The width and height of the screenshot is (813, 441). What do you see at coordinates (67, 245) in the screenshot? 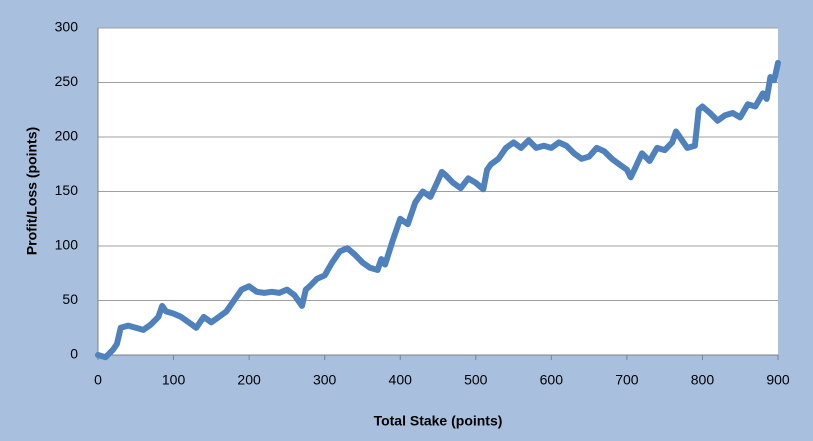
I see `y-tick-label: 100` at bounding box center [67, 245].